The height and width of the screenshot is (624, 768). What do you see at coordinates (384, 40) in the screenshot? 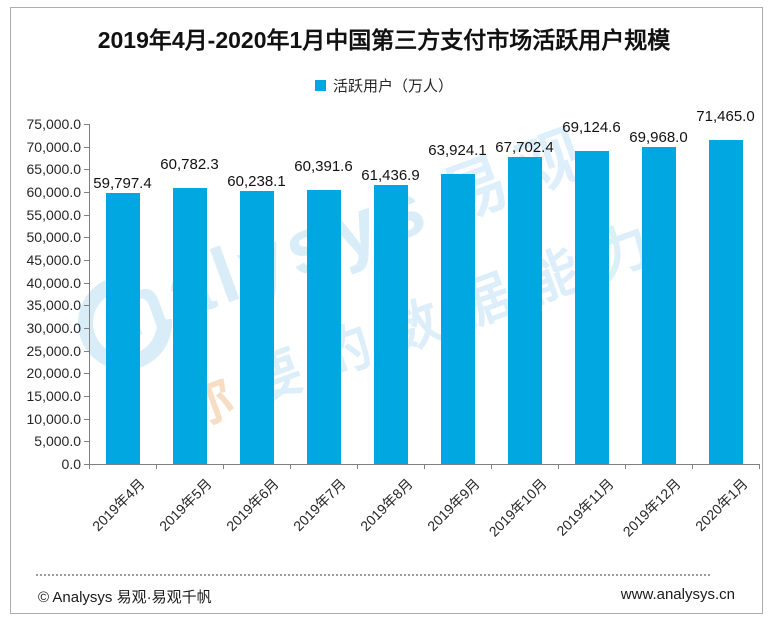
I see `chart-title: 2019年4月-2020年1月中国第三方支付市场活跃用户规模` at bounding box center [384, 40].